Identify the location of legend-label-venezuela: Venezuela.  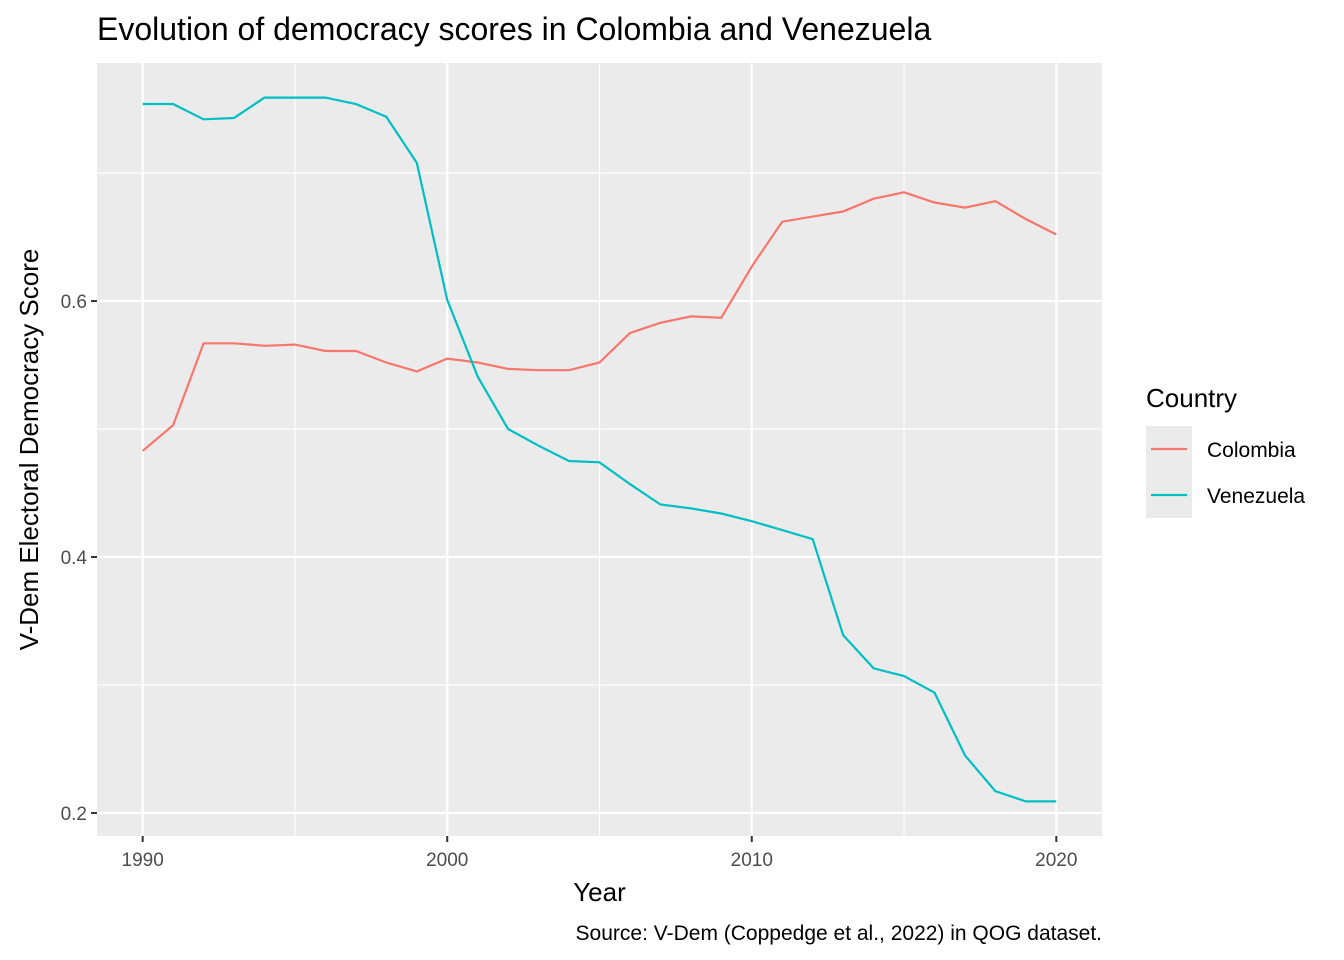
(1256, 496).